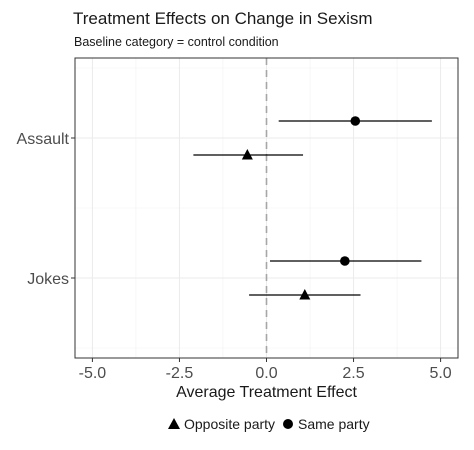 This screenshot has width=474, height=450. Describe the element at coordinates (93, 373) in the screenshot. I see `x-tick-label: -5.0` at that location.